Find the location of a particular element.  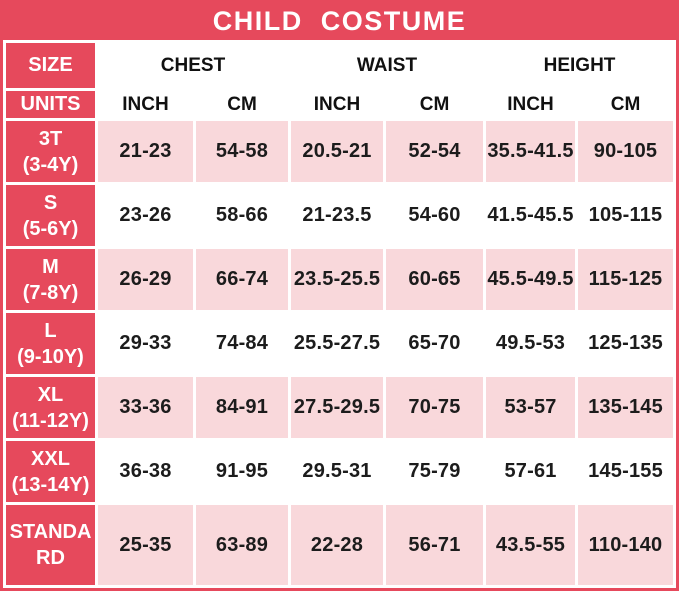

size-cell: S (5-6Y) is located at coordinates (50, 215).